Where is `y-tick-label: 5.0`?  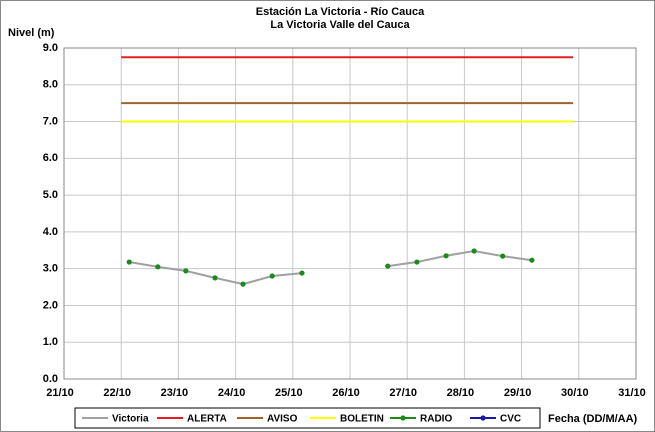 y-tick-label: 5.0 is located at coordinates (50, 195).